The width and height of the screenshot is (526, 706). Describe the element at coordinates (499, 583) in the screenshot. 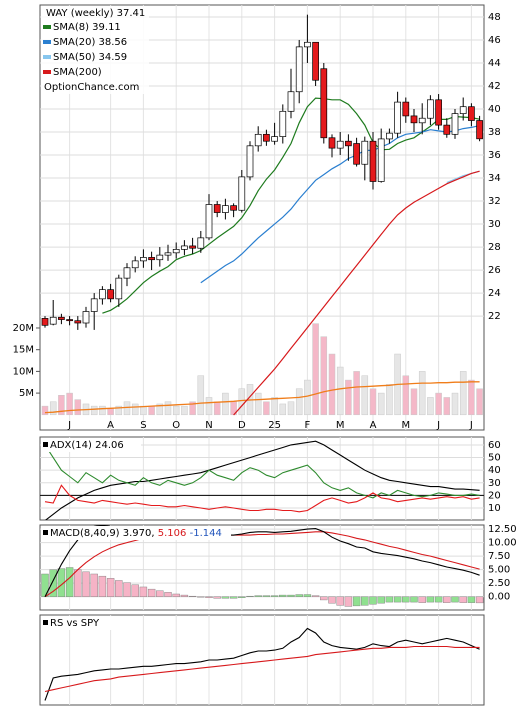

I see `y-tick-label: 2.50` at that location.